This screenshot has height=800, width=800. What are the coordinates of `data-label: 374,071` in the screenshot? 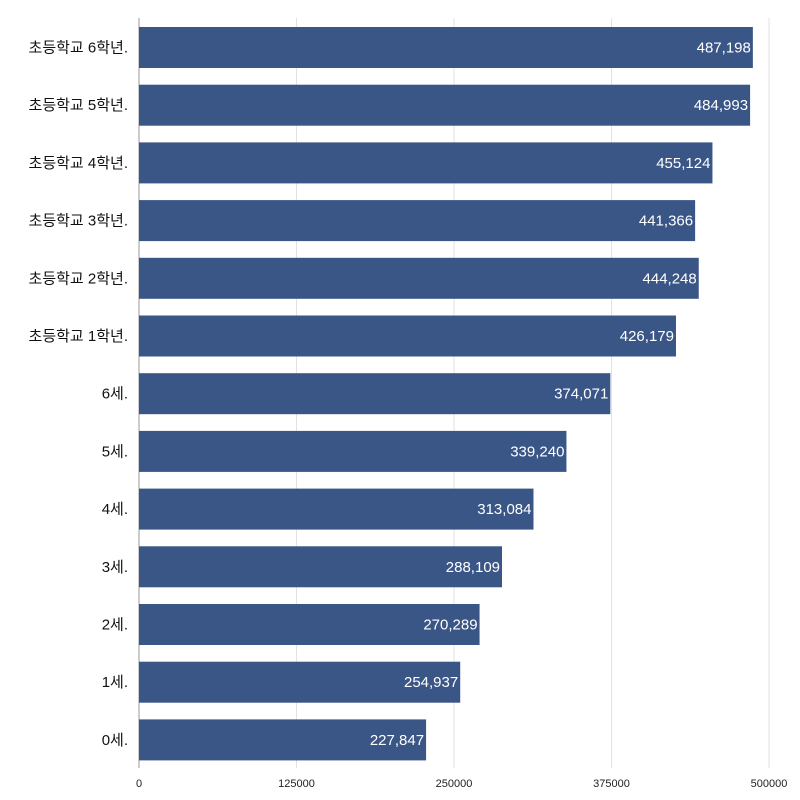 It's located at (581, 394).